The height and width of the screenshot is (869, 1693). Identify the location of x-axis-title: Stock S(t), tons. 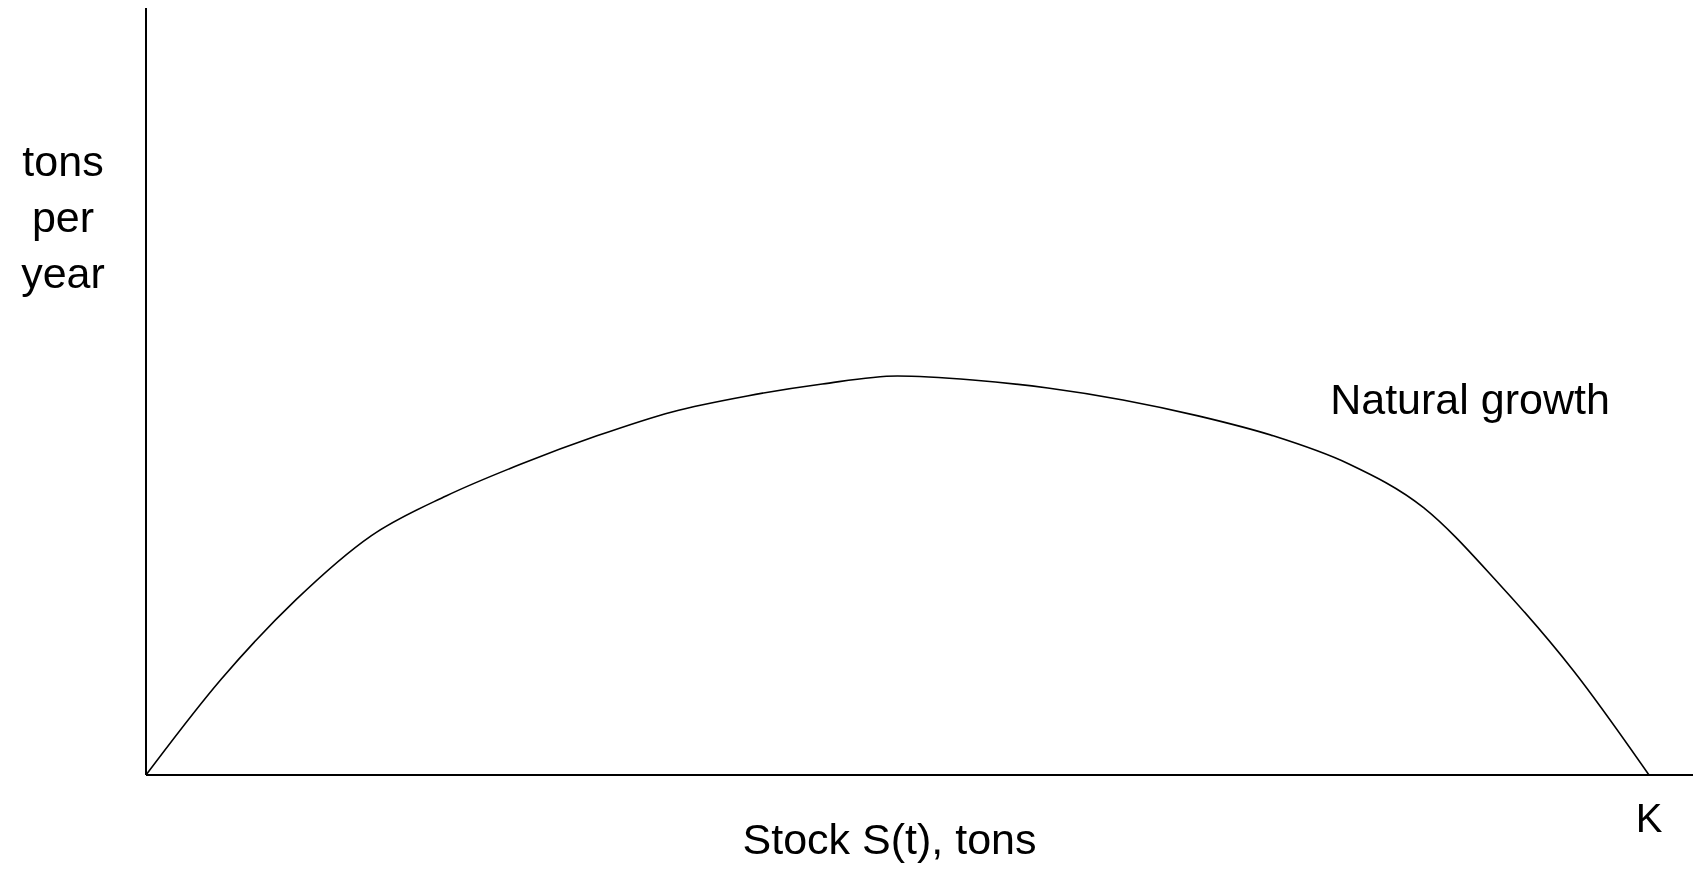
(889, 839).